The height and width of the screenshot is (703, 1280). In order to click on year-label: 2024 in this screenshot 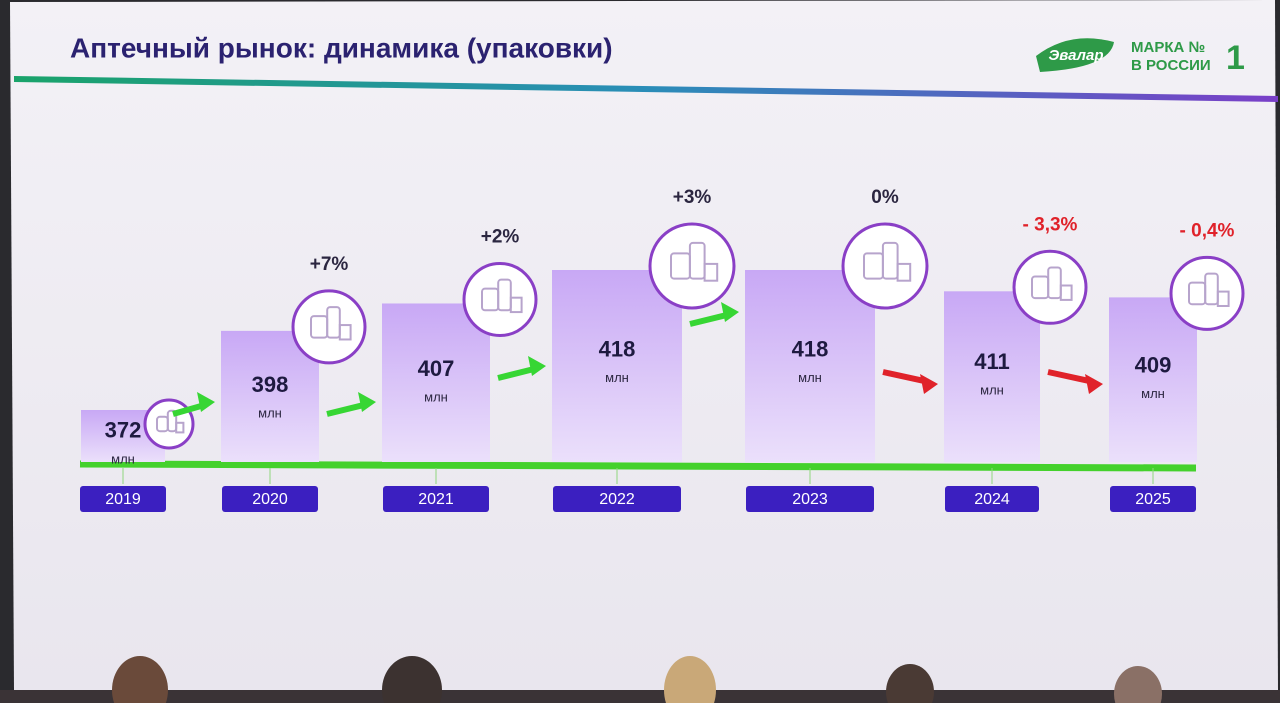, I will do `click(992, 499)`.